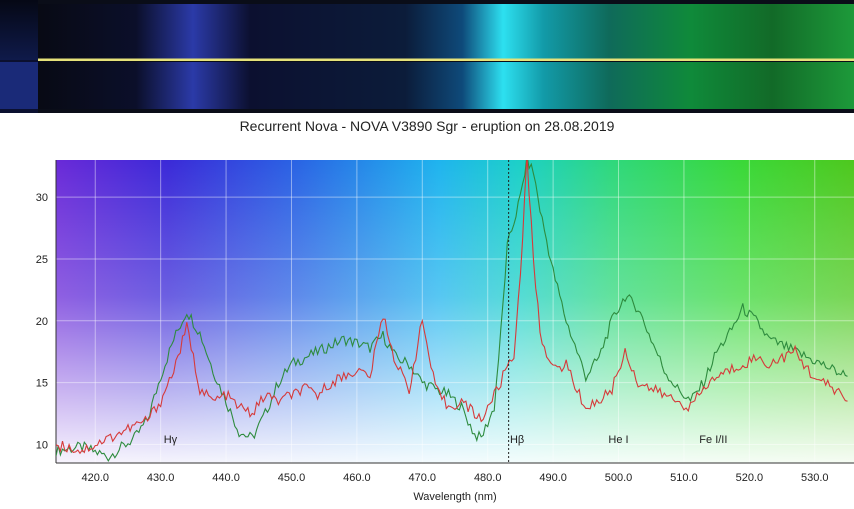  What do you see at coordinates (42, 384) in the screenshot?
I see `y-tick-label: 15` at bounding box center [42, 384].